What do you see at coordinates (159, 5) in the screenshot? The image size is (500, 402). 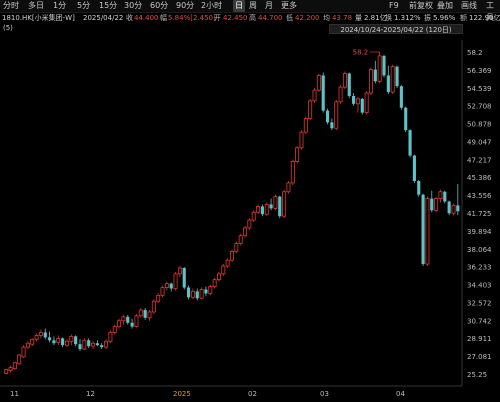 I see `period-6: 60分` at bounding box center [159, 5].